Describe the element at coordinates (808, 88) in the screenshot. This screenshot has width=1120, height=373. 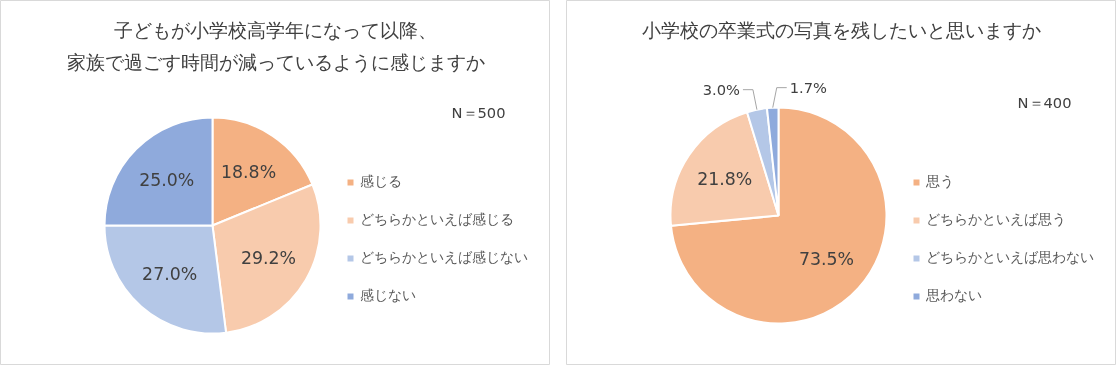
I see `data-label: 1.7%` at that location.